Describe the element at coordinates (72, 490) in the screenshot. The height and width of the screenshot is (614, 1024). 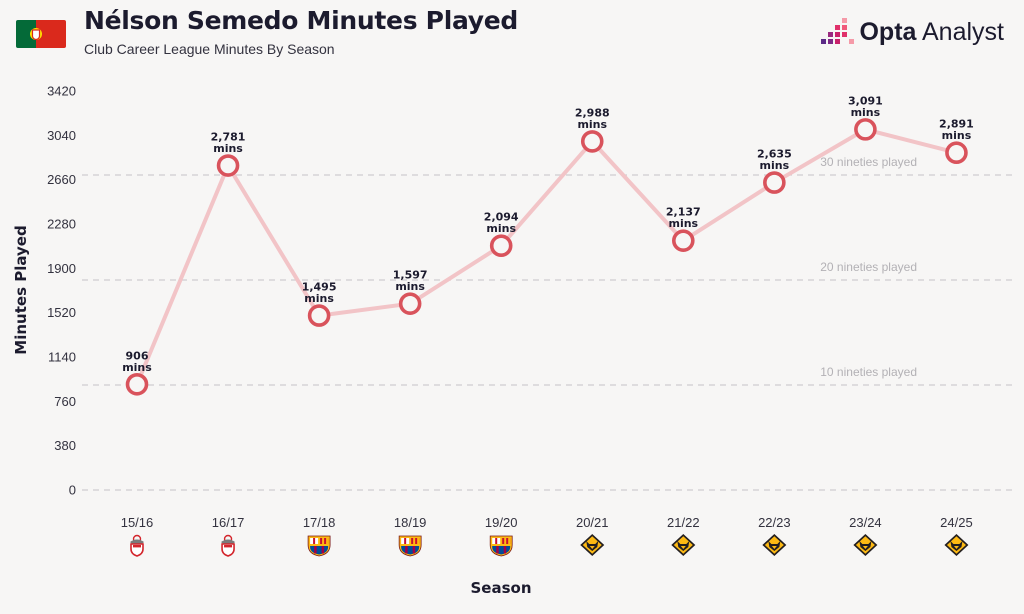
I see `y-tick-label: 0` at that location.